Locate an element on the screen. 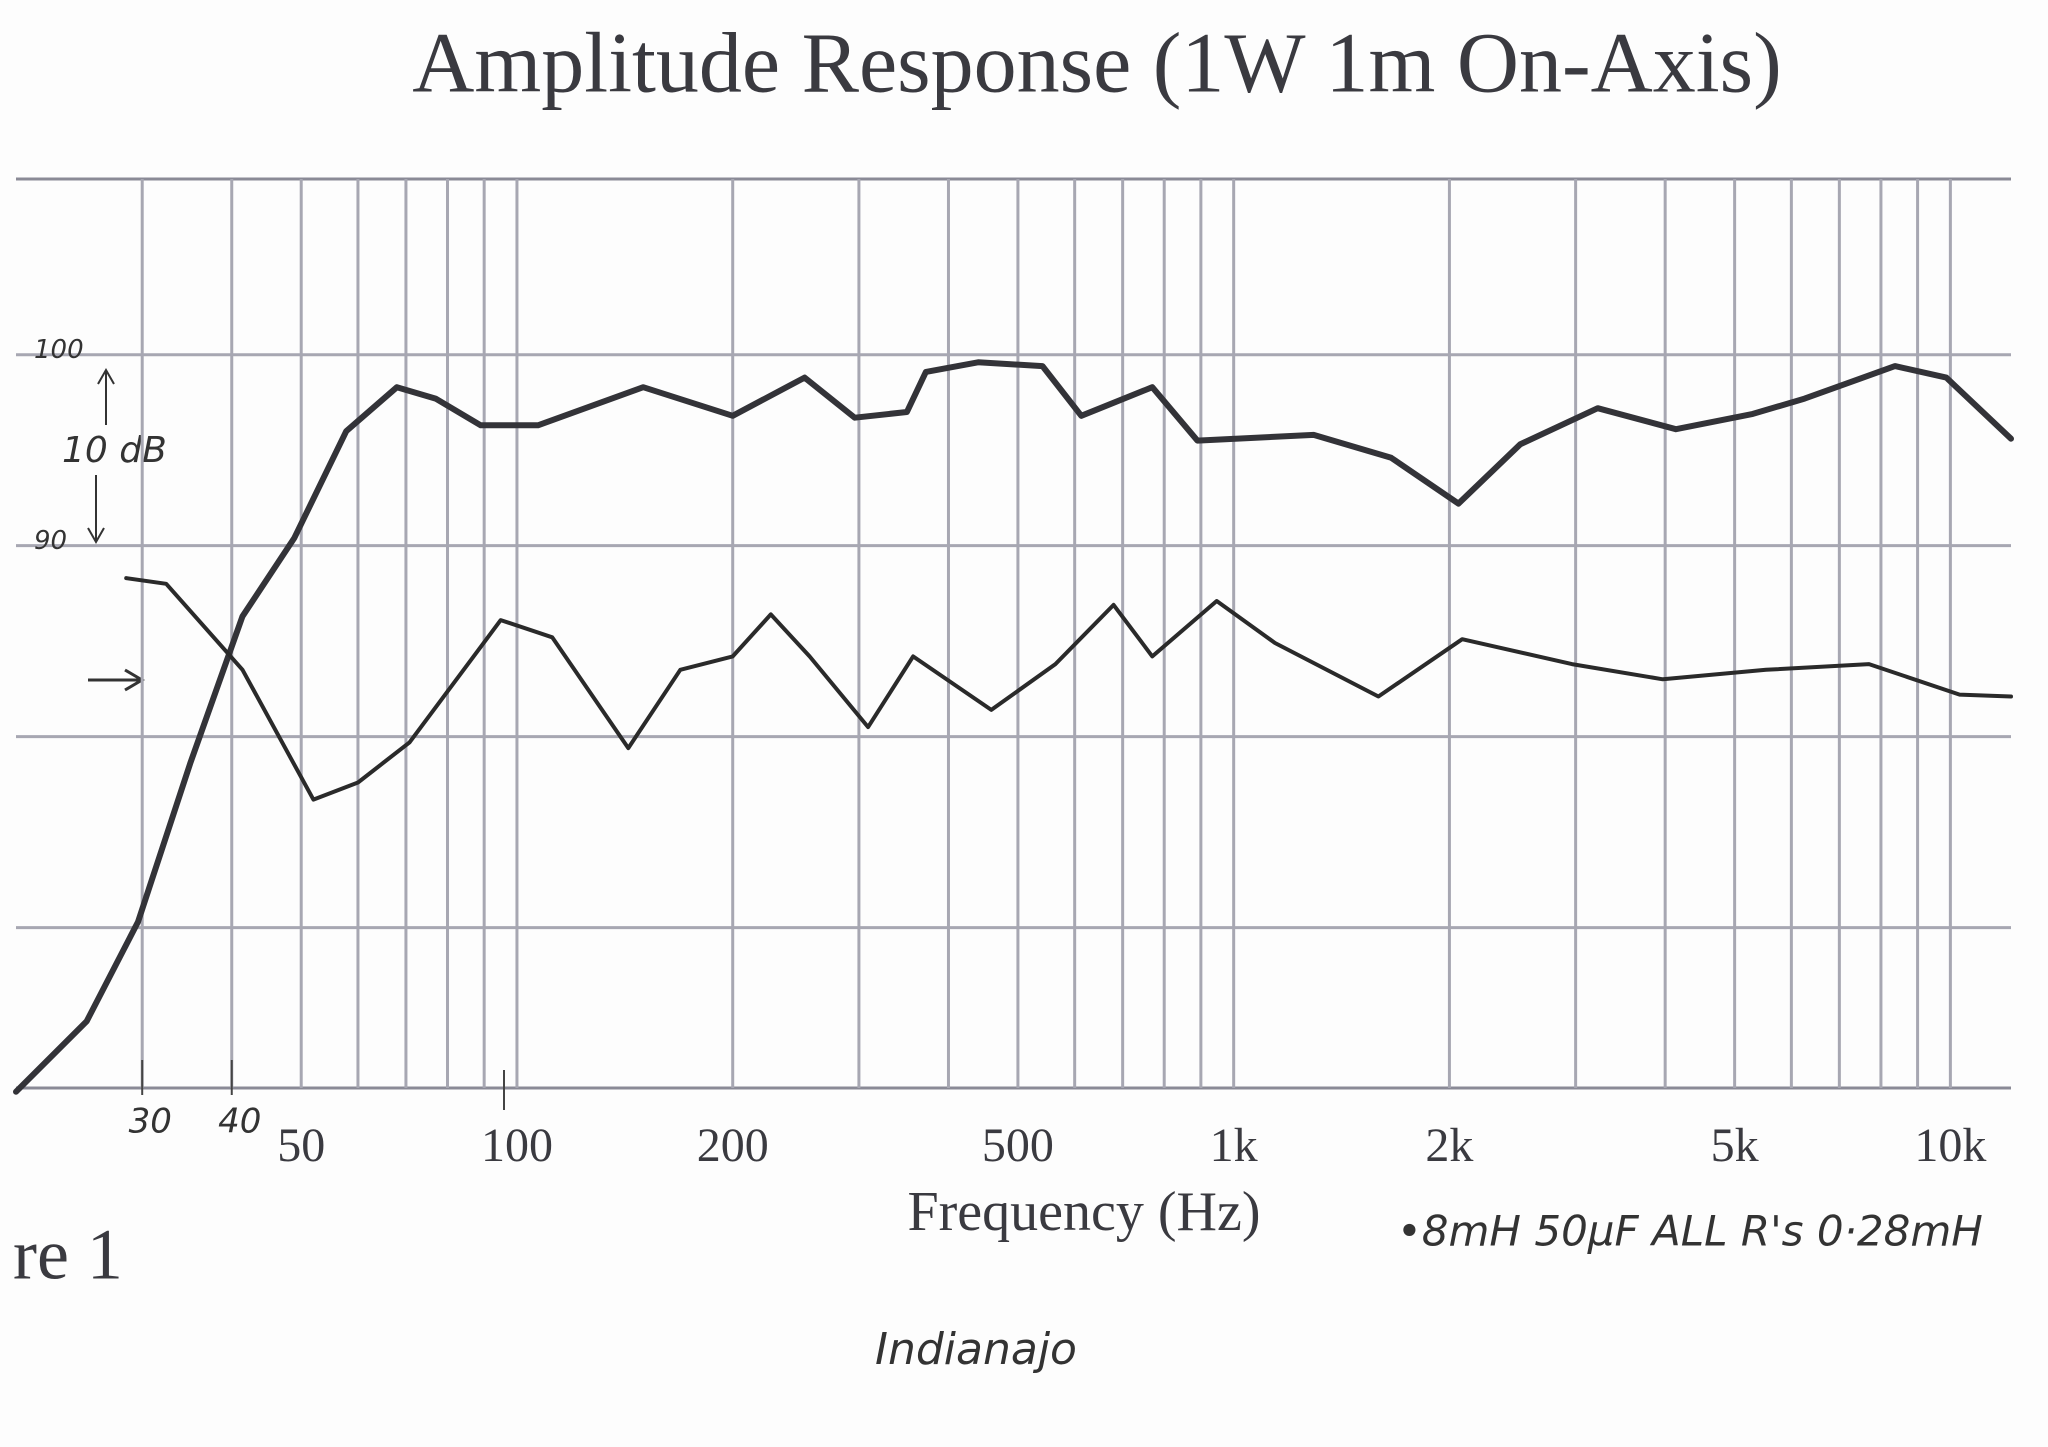 The width and height of the screenshot is (2048, 1447). x-tick-label: 1k is located at coordinates (1234, 1145).